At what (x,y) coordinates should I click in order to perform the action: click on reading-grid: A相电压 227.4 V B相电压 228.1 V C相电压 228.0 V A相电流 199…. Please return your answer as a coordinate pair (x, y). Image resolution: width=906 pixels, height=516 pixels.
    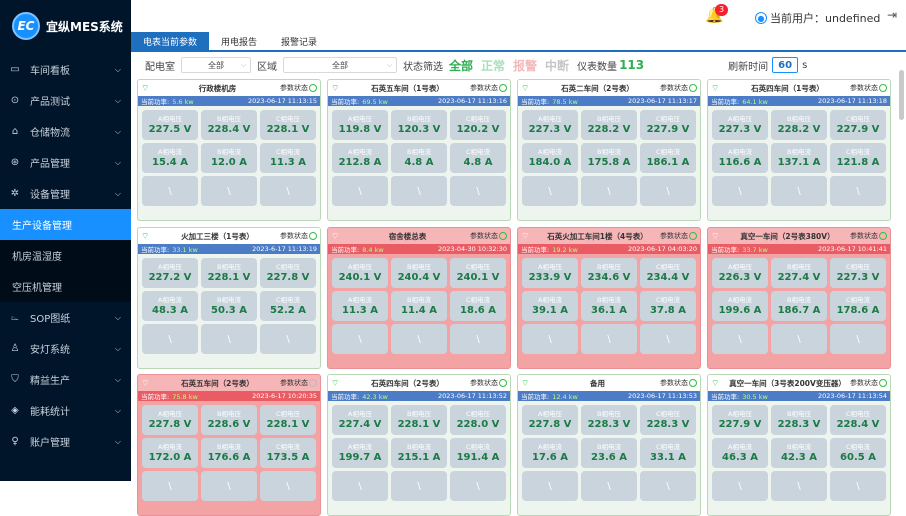
    Looking at the image, I should click on (419, 453).